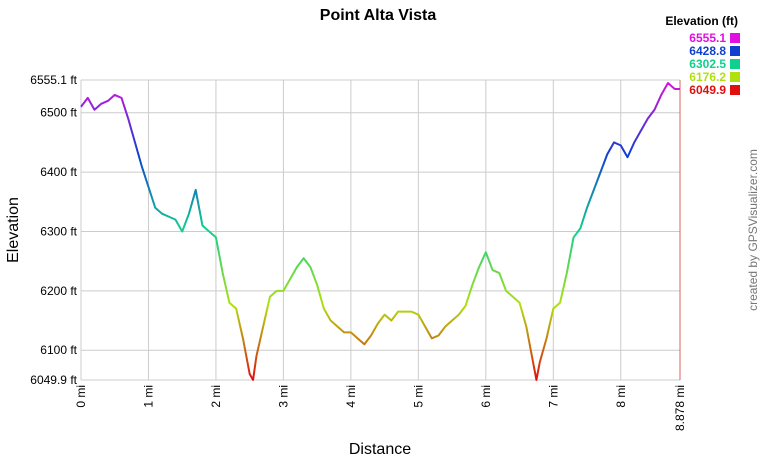 Image resolution: width=760 pixels, height=460 pixels. What do you see at coordinates (380, 449) in the screenshot?
I see `x-axis-title: Distance` at bounding box center [380, 449].